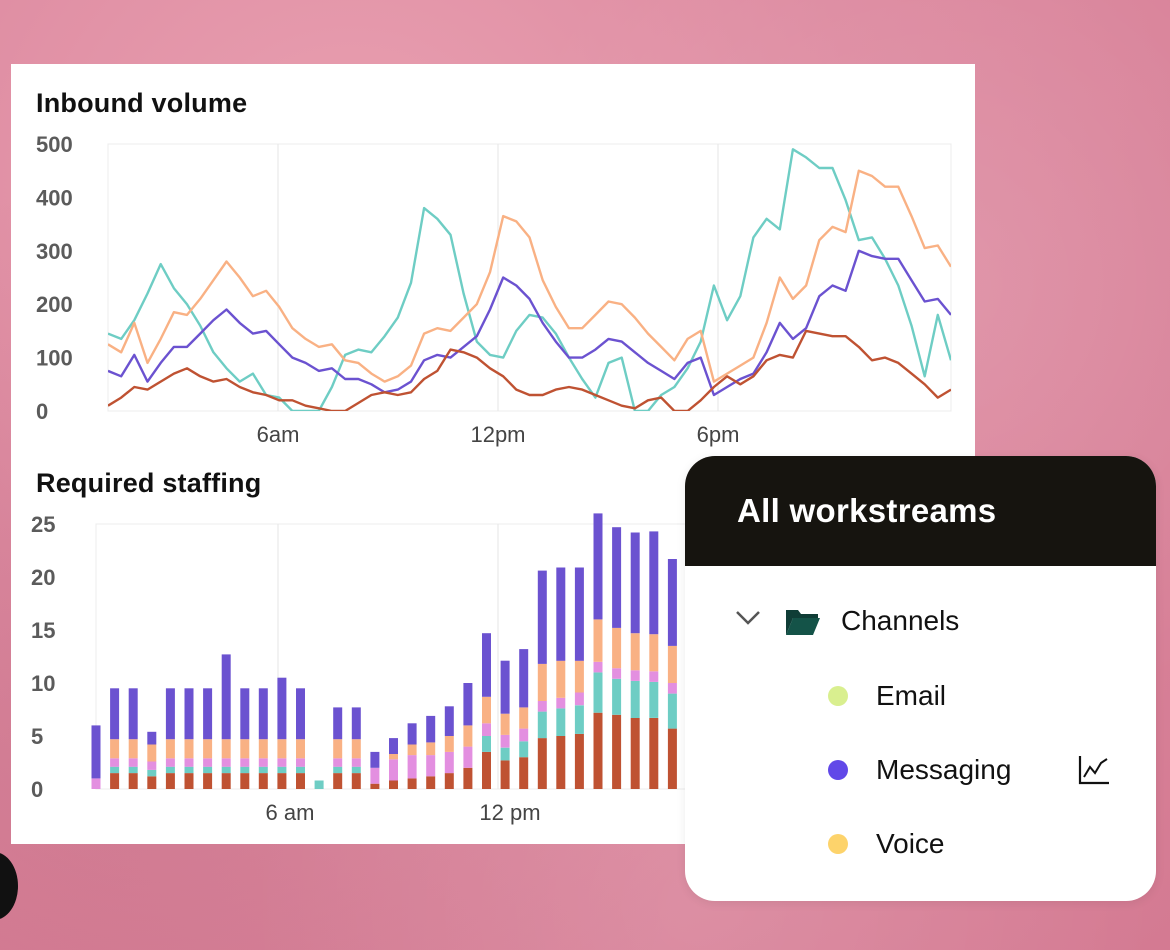 This screenshot has height=950, width=1170. What do you see at coordinates (497, 434) in the screenshot?
I see `x-tick-label: 12pm` at bounding box center [497, 434].